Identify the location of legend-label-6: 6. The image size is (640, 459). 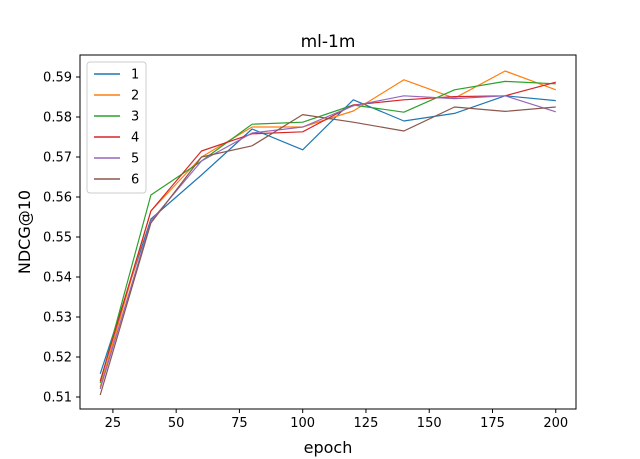
(135, 180).